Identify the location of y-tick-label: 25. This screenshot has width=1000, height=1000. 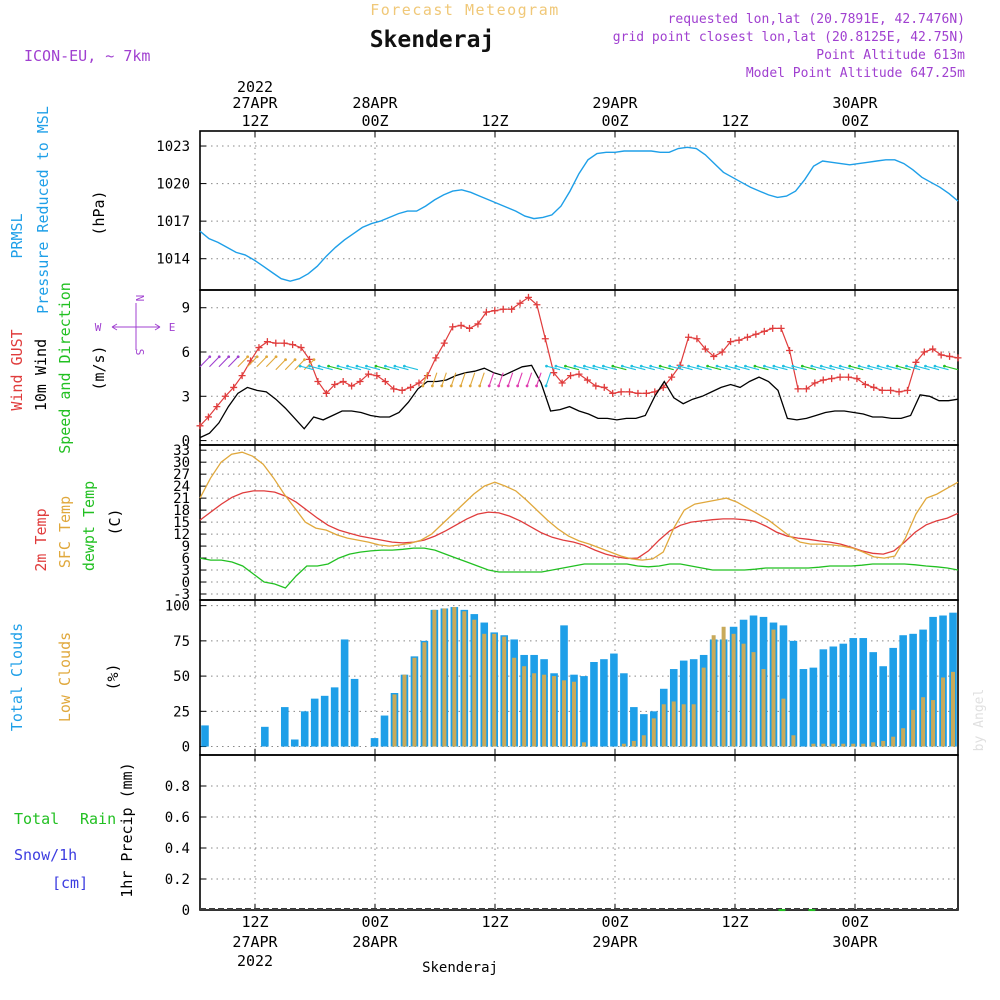
(181, 712).